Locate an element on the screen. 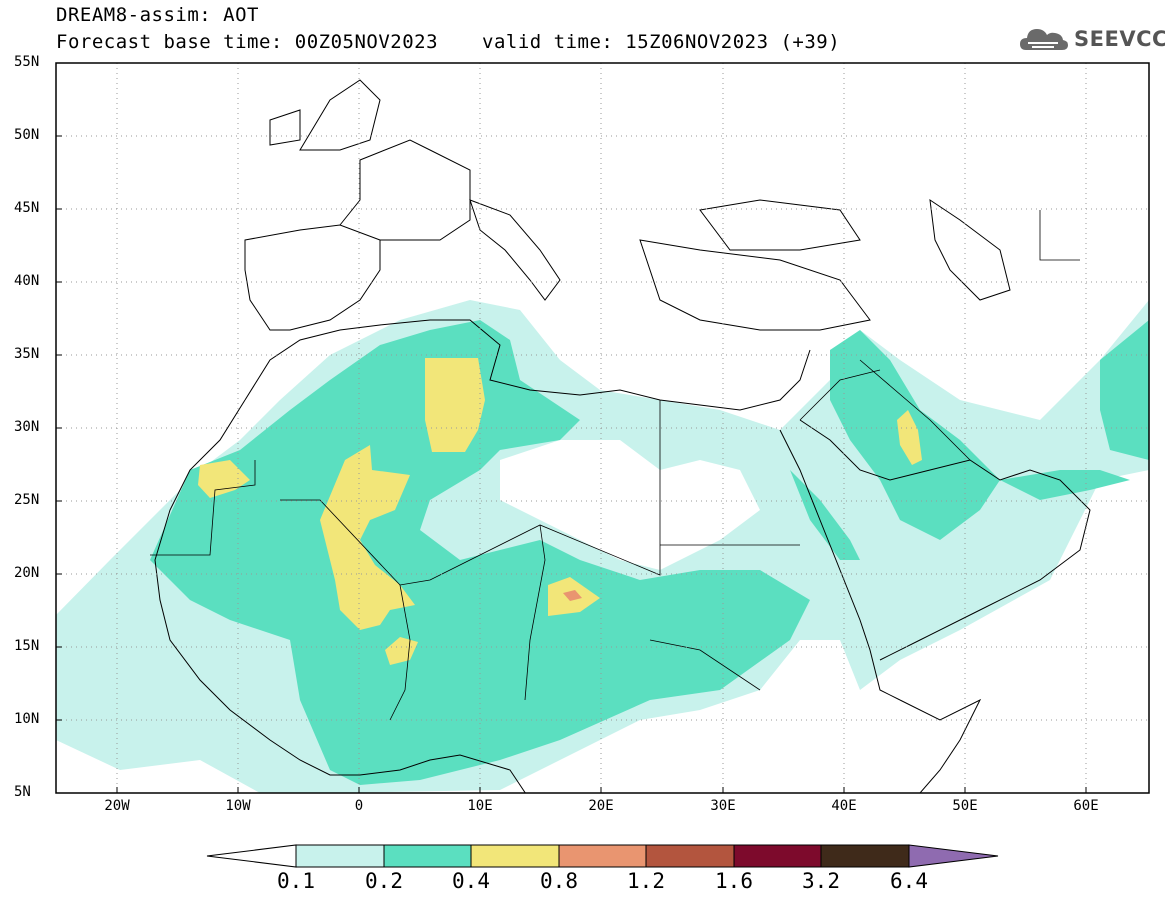  lat-label: 35N is located at coordinates (27, 354).